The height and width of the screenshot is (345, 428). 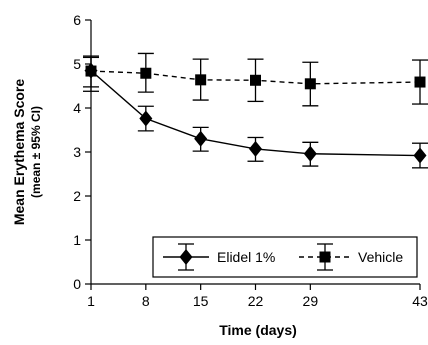 What do you see at coordinates (186, 257) in the screenshot?
I see `legend-marker-elidel` at bounding box center [186, 257].